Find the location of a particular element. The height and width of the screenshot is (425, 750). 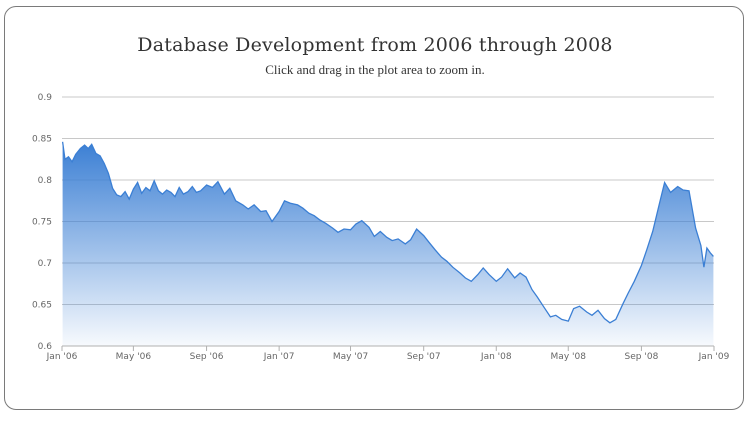

y-tick-label: 0.8 is located at coordinates (45, 181).